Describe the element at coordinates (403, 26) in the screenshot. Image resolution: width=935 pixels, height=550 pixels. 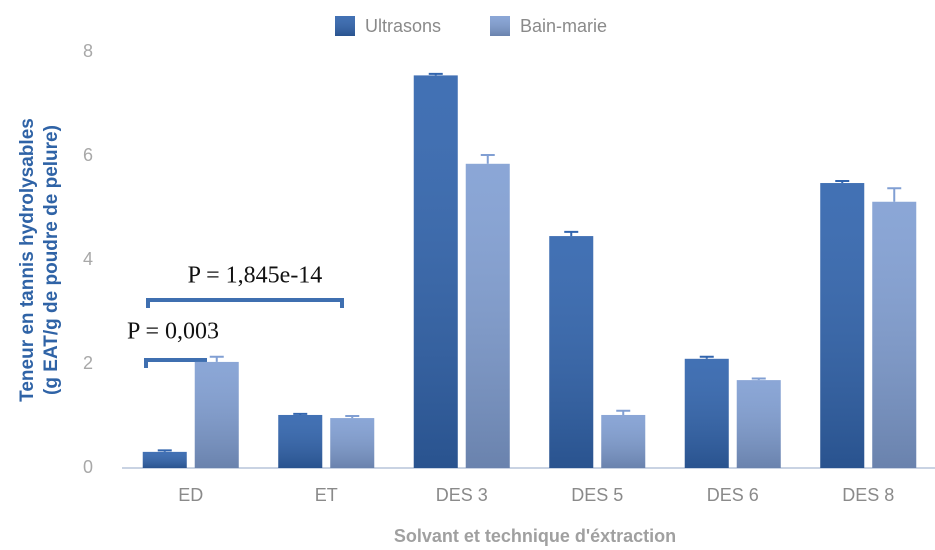
I see `legend-label: Ultrasons` at that location.